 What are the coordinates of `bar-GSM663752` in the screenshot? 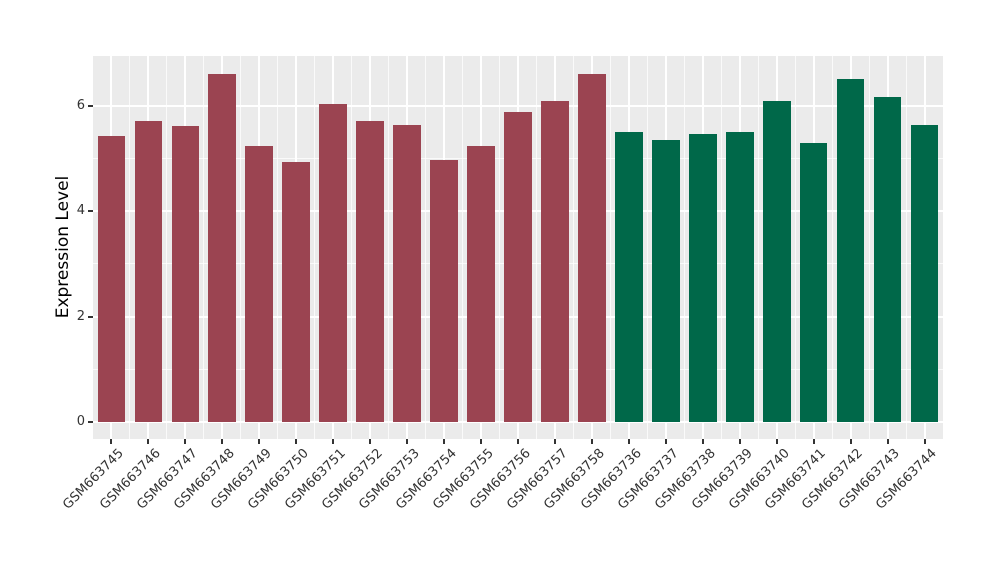 It's located at (370, 271).